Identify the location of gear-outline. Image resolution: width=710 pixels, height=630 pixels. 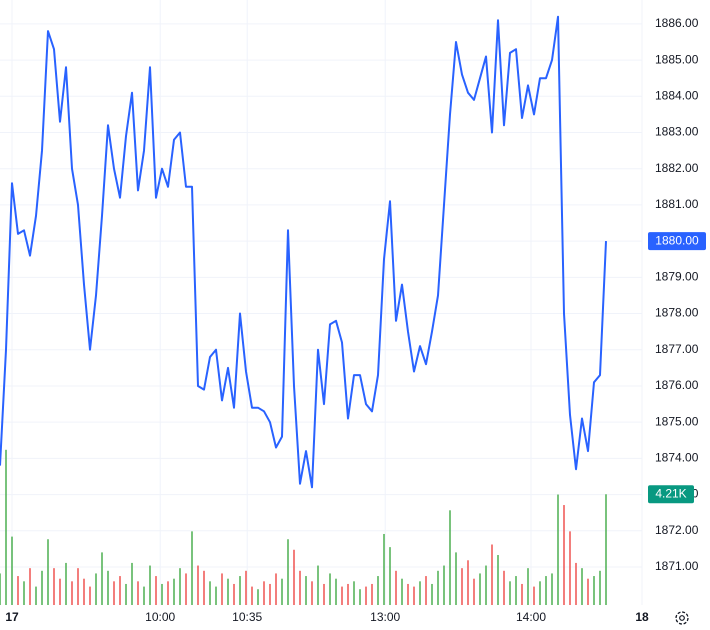
(682, 618).